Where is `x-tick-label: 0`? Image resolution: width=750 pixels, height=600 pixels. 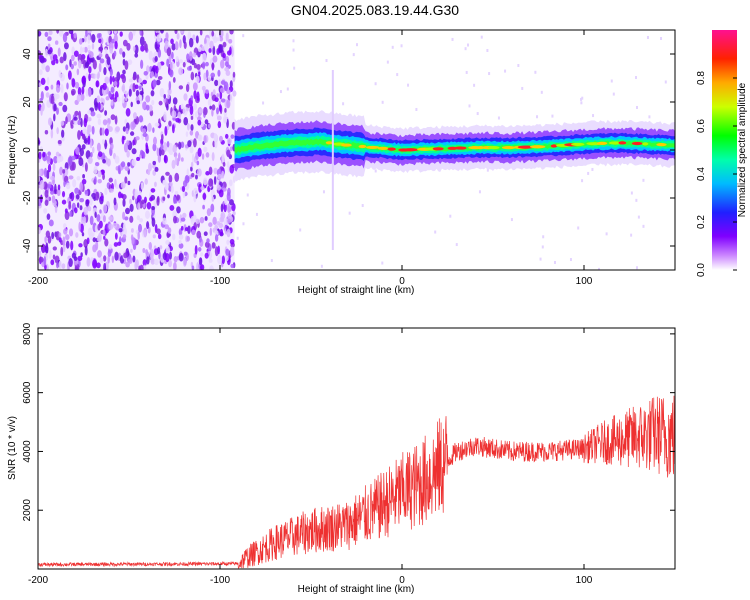
x-tick-label: 0 is located at coordinates (402, 580).